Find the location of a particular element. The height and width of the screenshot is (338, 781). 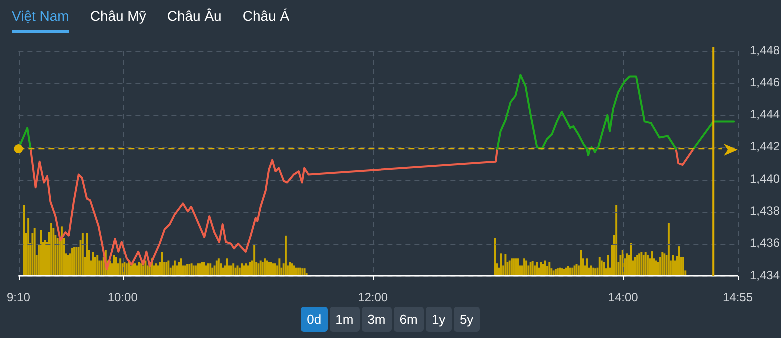

text: Châu Âu is located at coordinates (194, 16).